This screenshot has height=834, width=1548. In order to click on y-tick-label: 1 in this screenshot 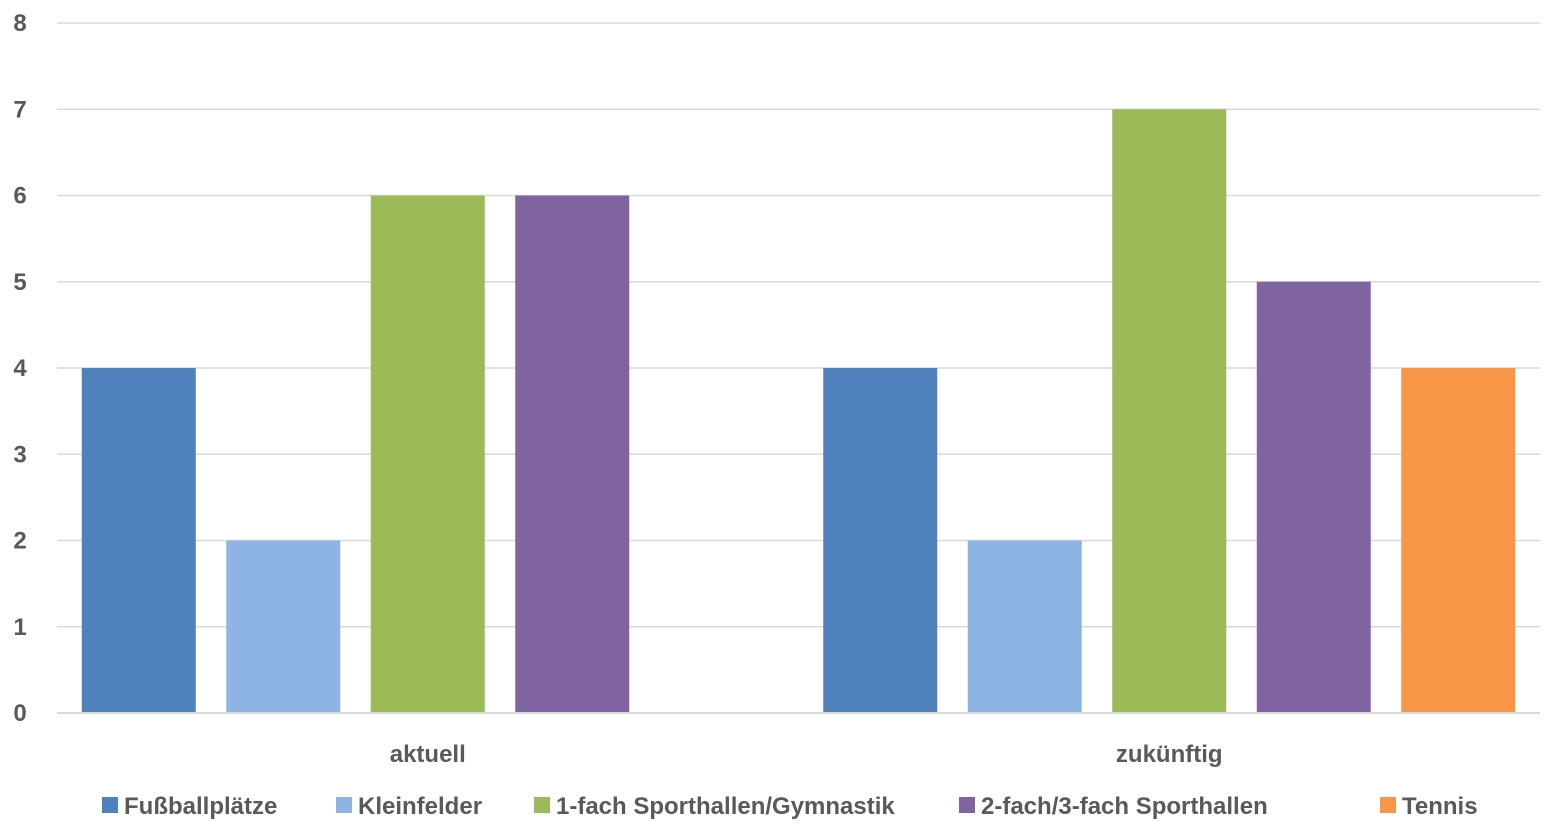, I will do `click(19, 627)`.